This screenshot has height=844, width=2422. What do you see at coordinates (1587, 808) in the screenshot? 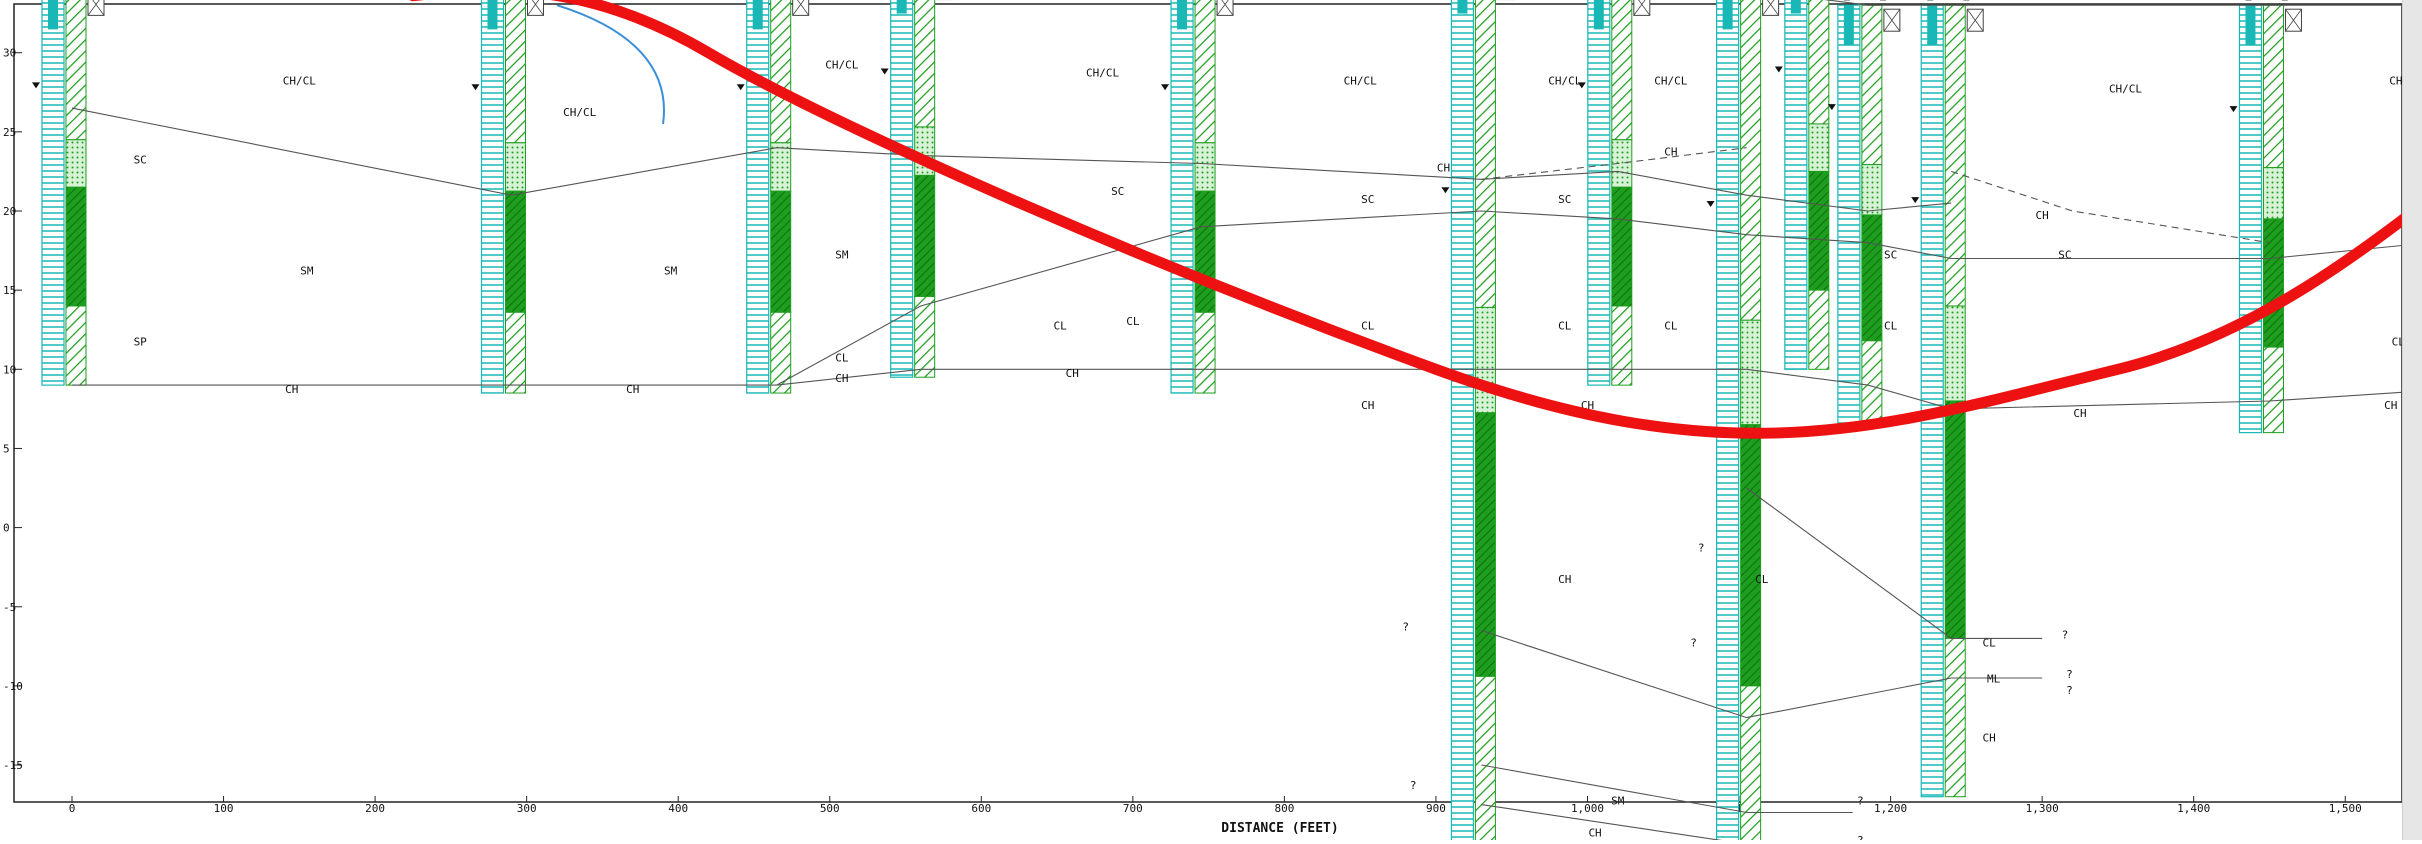
I see `x-tick-label: 1,000` at bounding box center [1587, 808].